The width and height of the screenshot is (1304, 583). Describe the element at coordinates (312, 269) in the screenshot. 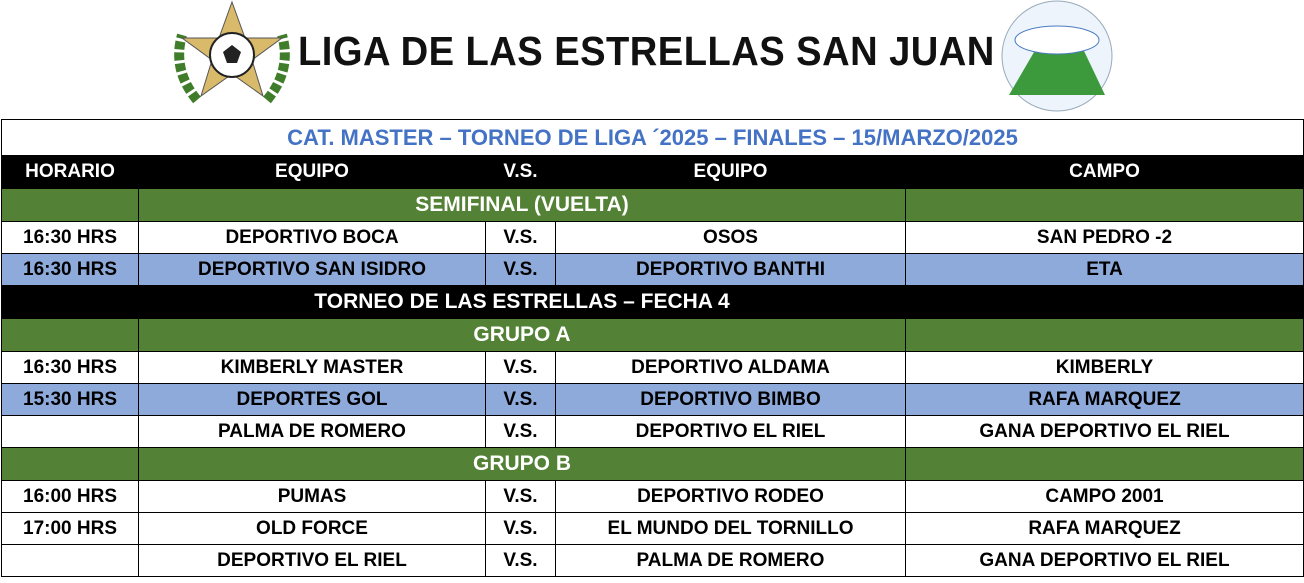

I see `match-cell: DEPORTIVO SAN ISIDRO` at that location.